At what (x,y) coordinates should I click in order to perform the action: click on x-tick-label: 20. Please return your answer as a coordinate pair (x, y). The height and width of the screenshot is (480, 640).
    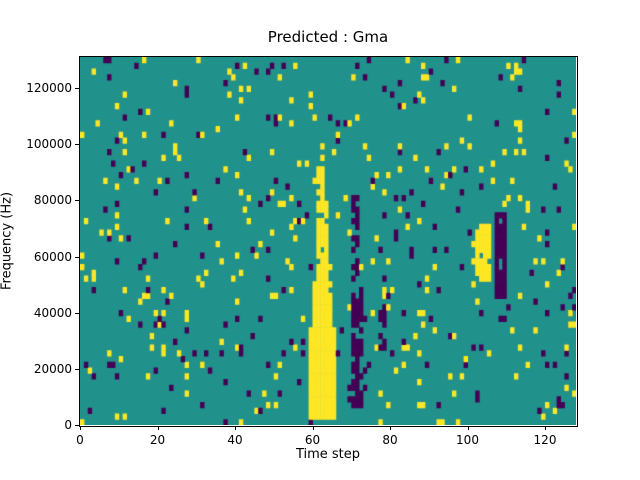
    Looking at the image, I should click on (157, 440).